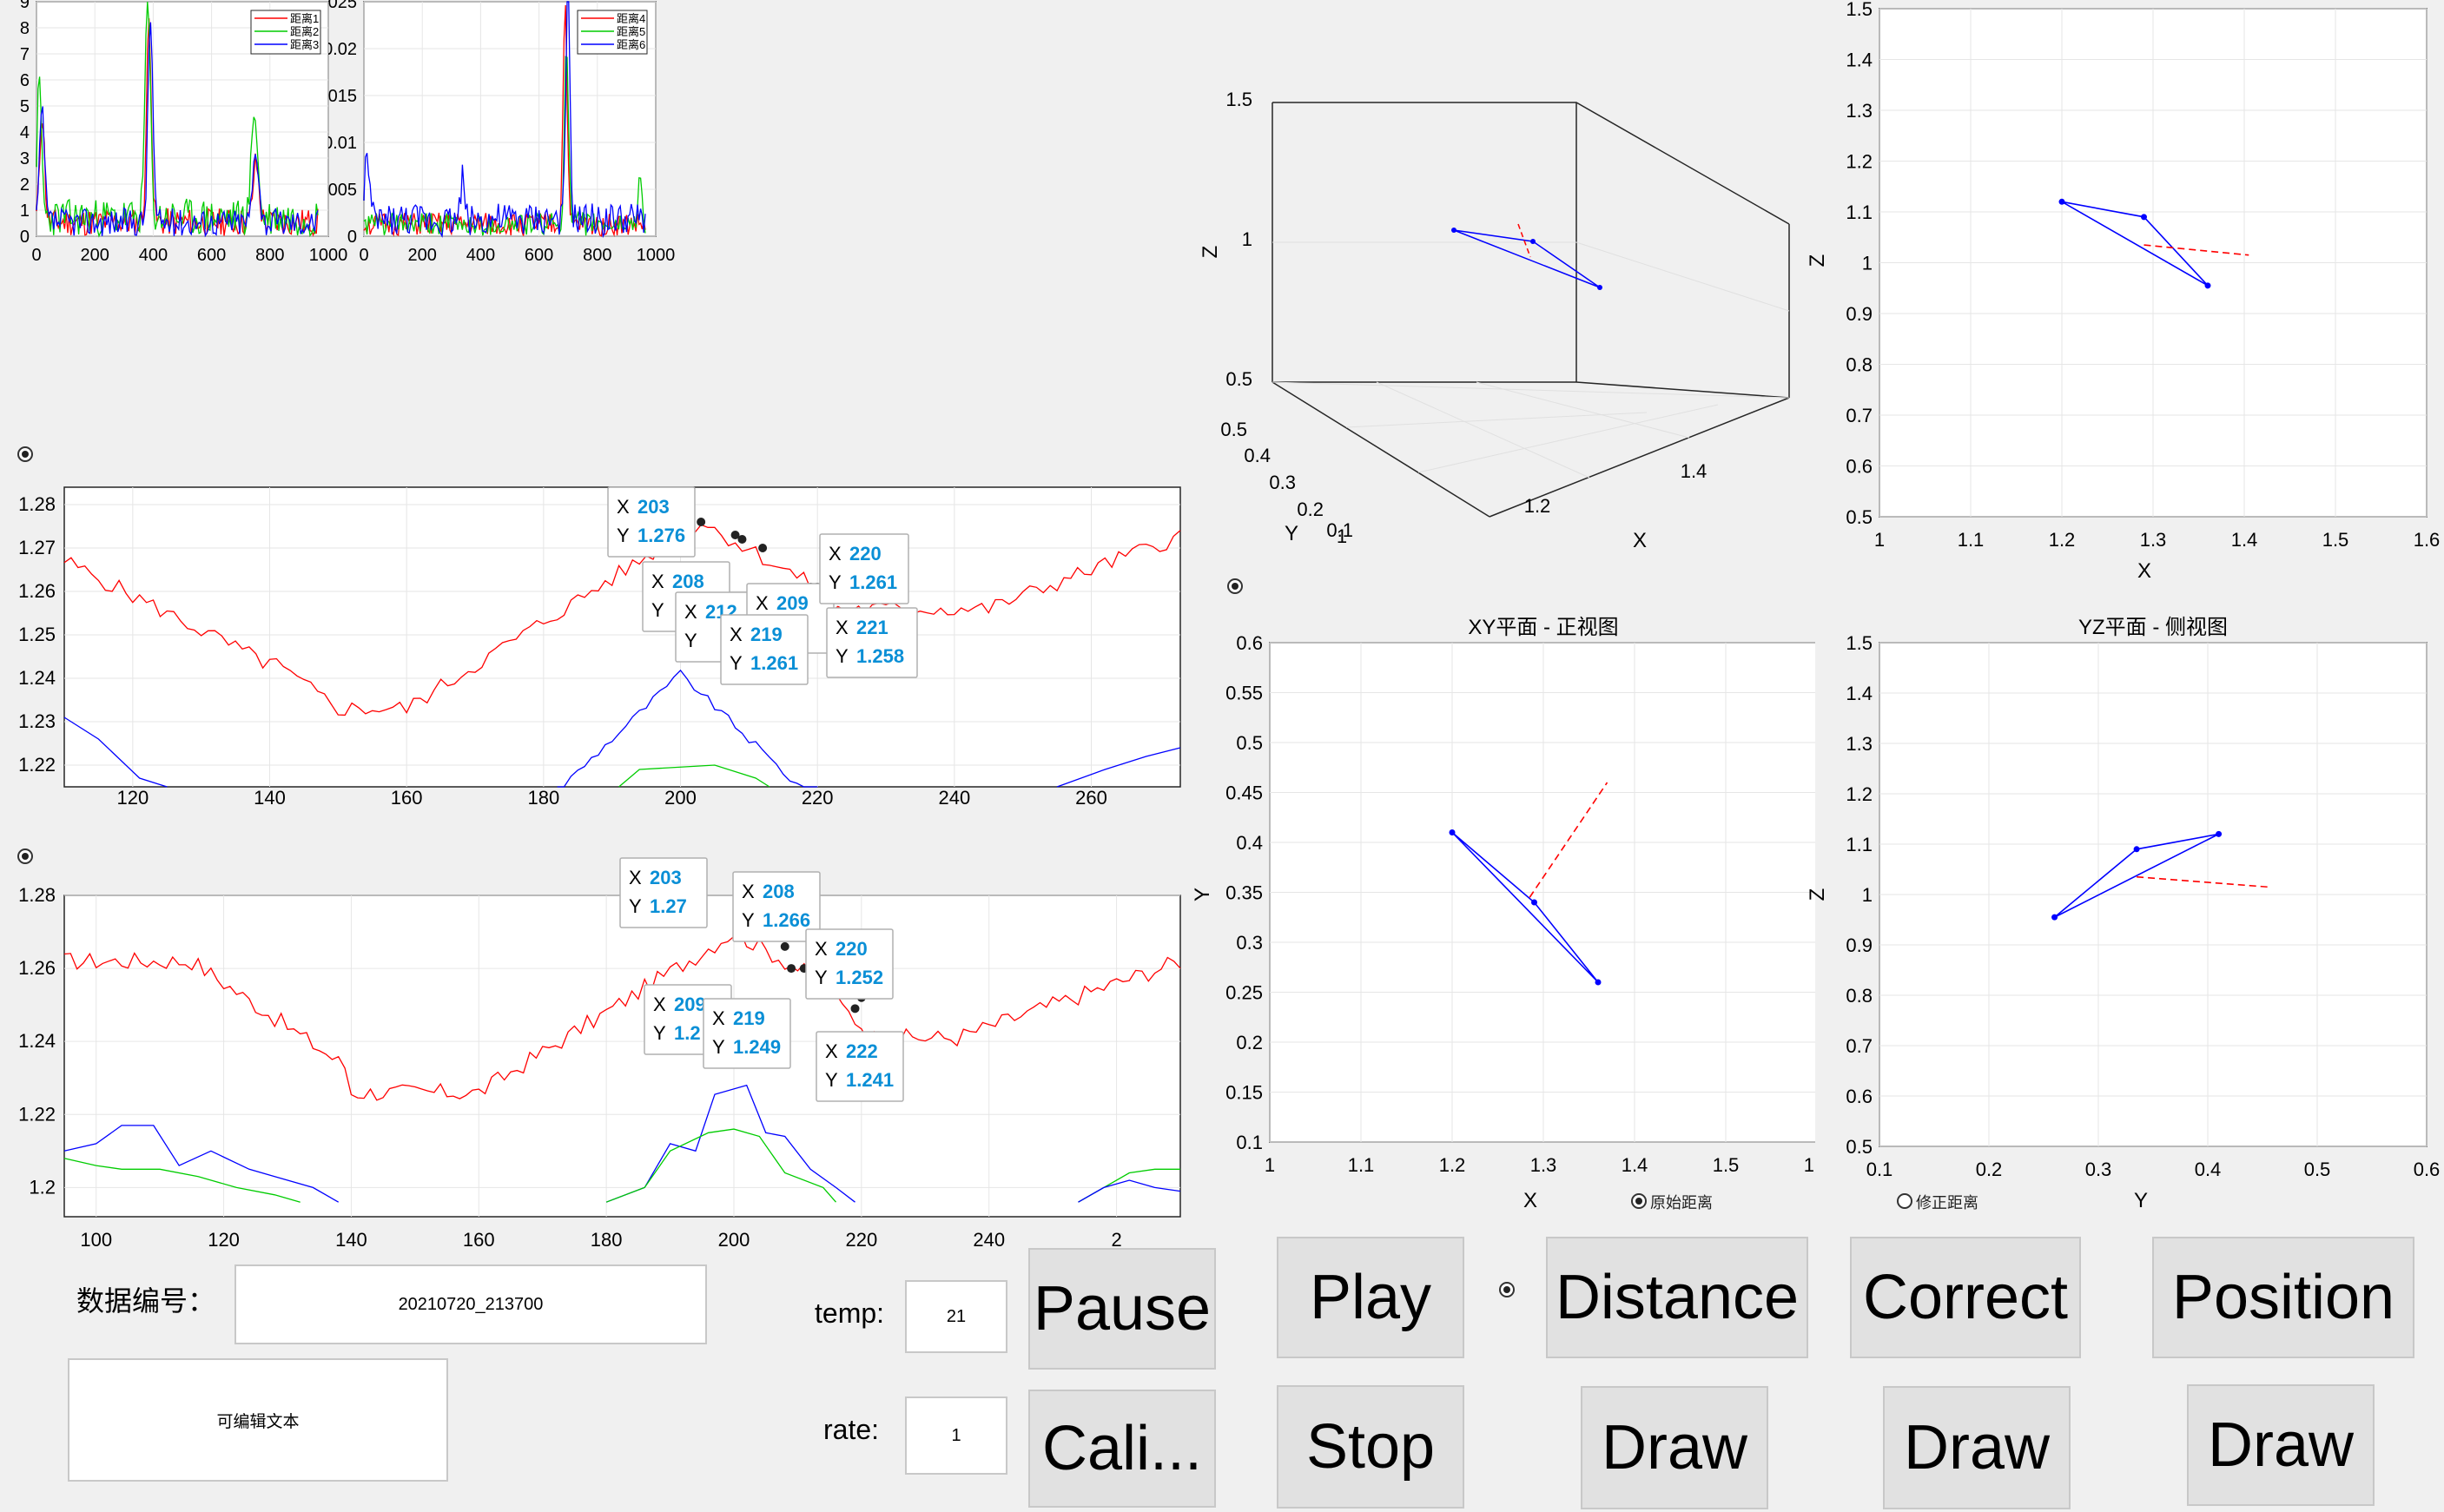  Describe the element at coordinates (1904, 1201) in the screenshot. I see `corrected-distance-radio` at that location.